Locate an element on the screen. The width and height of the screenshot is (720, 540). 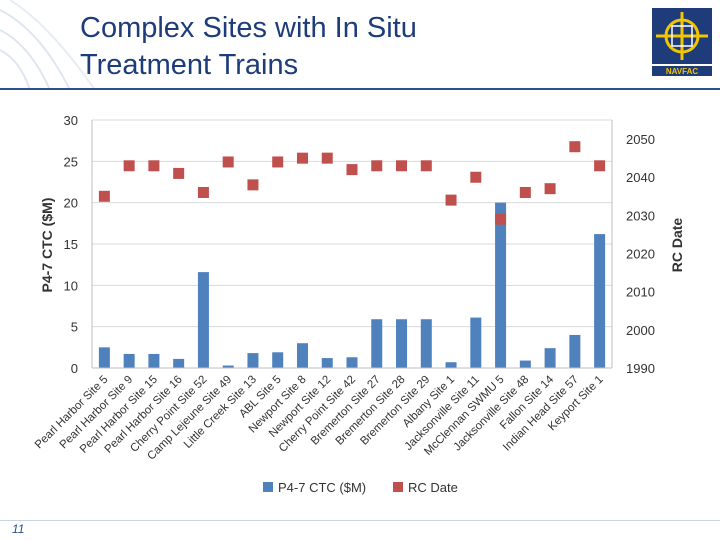
y-tick-label: 30 is located at coordinates (71, 120).